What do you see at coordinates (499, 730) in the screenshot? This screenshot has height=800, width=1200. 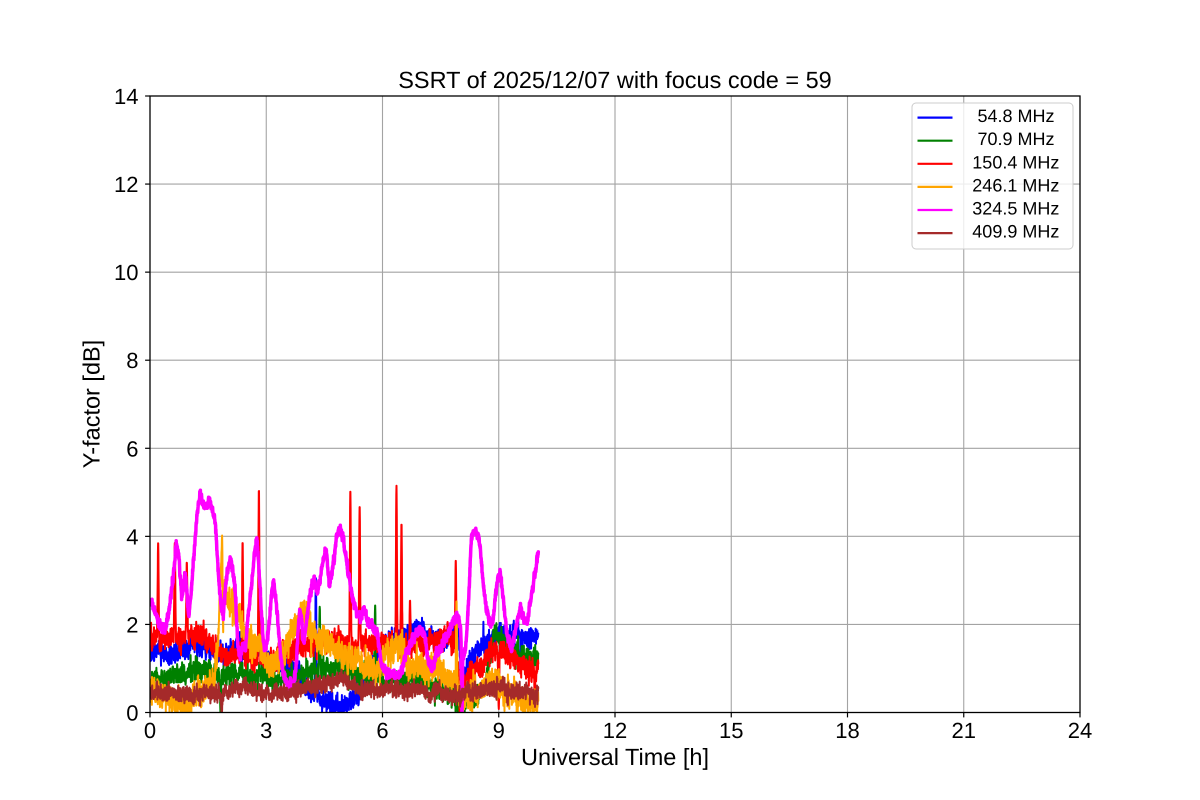 I see `svg-text: 9` at bounding box center [499, 730].